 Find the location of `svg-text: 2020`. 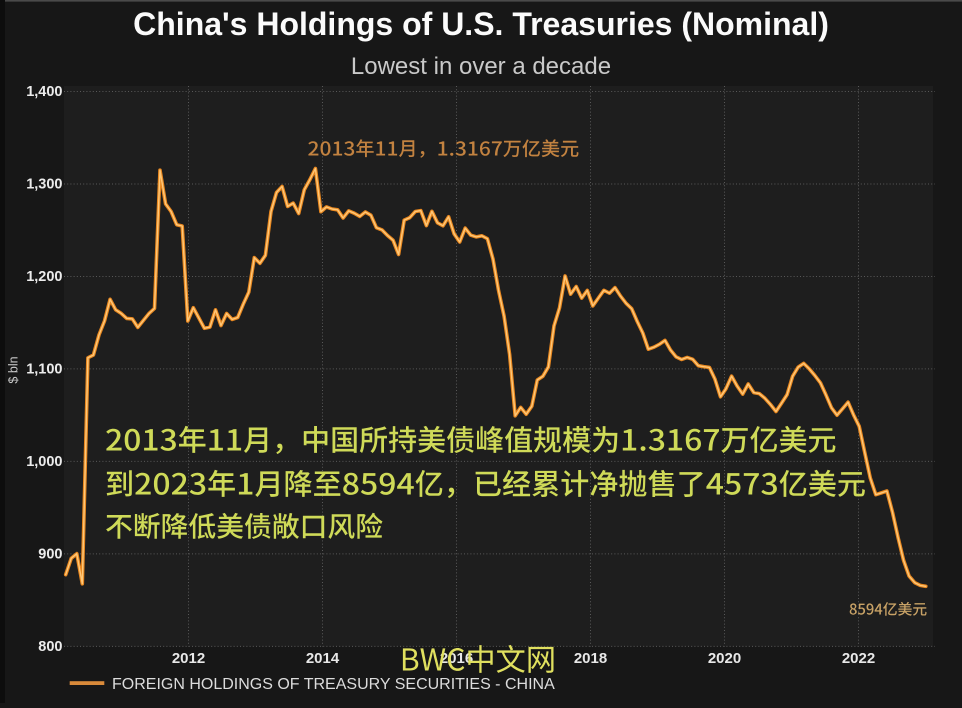

svg-text: 2020 is located at coordinates (724, 658).